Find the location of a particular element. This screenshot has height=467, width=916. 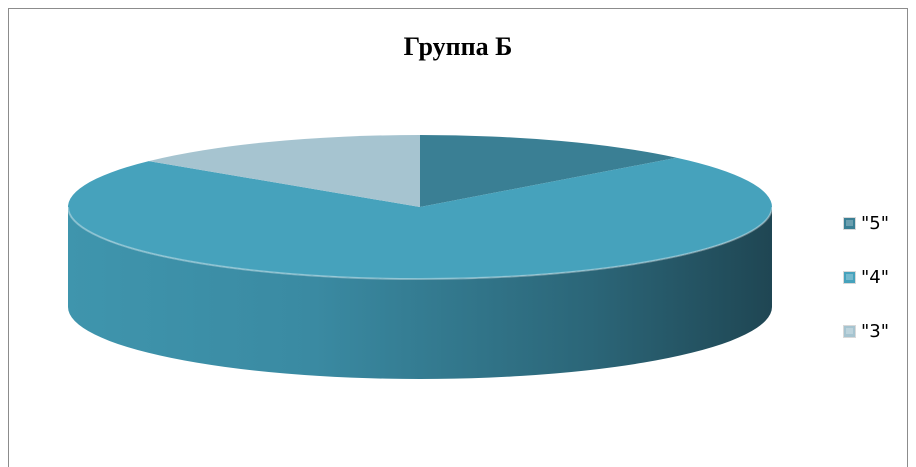

chart-title: Группа Б is located at coordinates (458, 46).